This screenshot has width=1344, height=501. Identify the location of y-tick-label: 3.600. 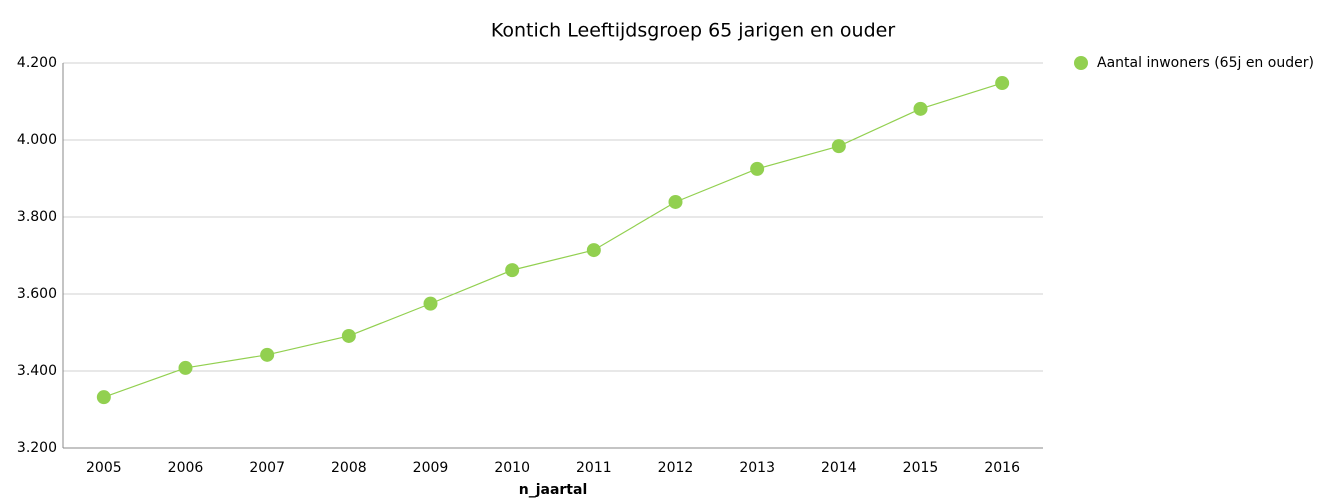
(37, 294).